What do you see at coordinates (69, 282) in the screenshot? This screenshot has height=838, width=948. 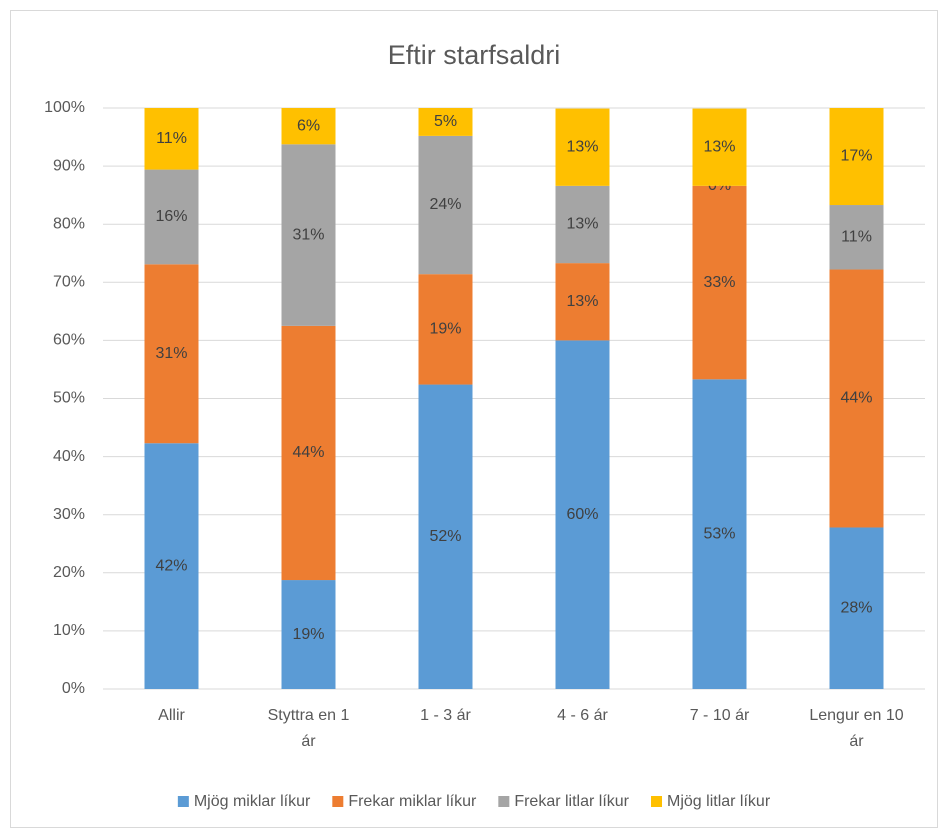 I see `y-tick-label: 70%` at bounding box center [69, 282].